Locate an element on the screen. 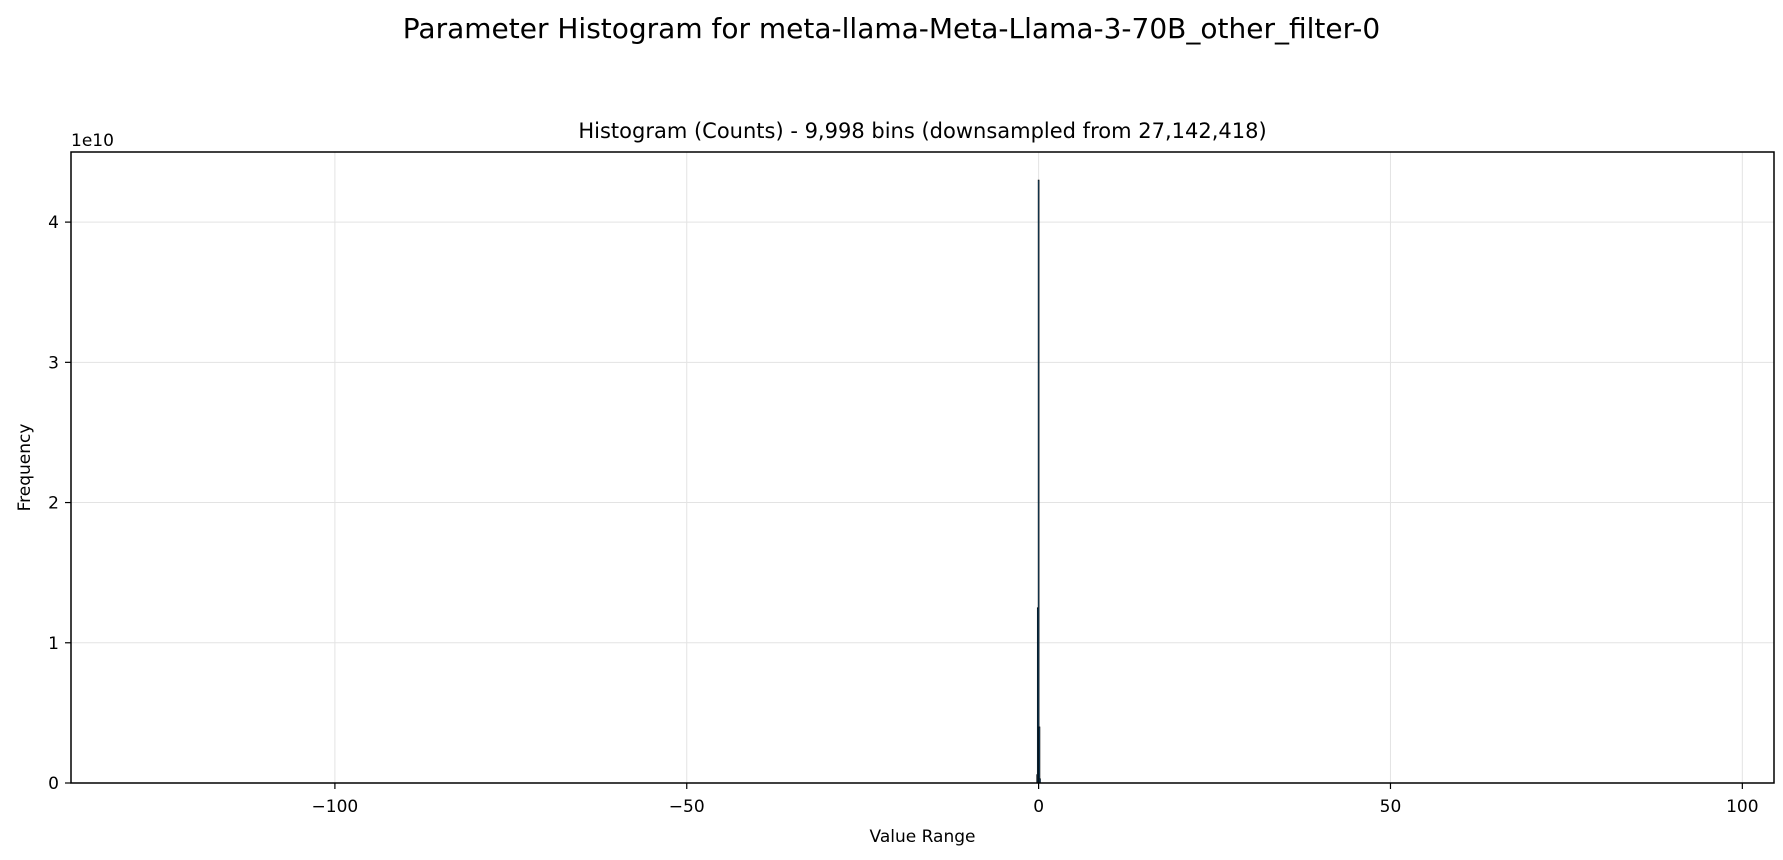 This screenshot has height=860, width=1783. x-tick-label: 100 is located at coordinates (1742, 807).